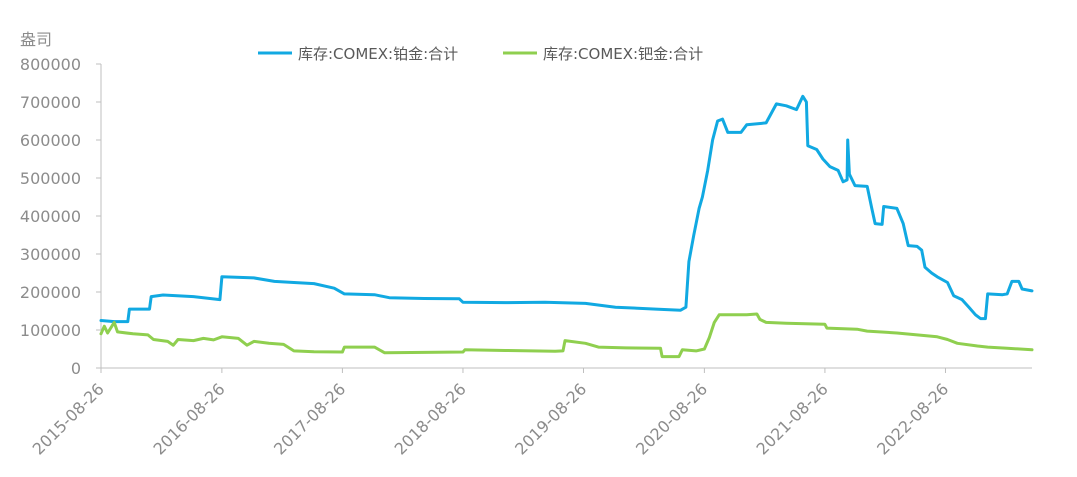 The width and height of the screenshot is (1077, 477). What do you see at coordinates (50, 102) in the screenshot?
I see `y-tick-label: 700000` at bounding box center [50, 102].